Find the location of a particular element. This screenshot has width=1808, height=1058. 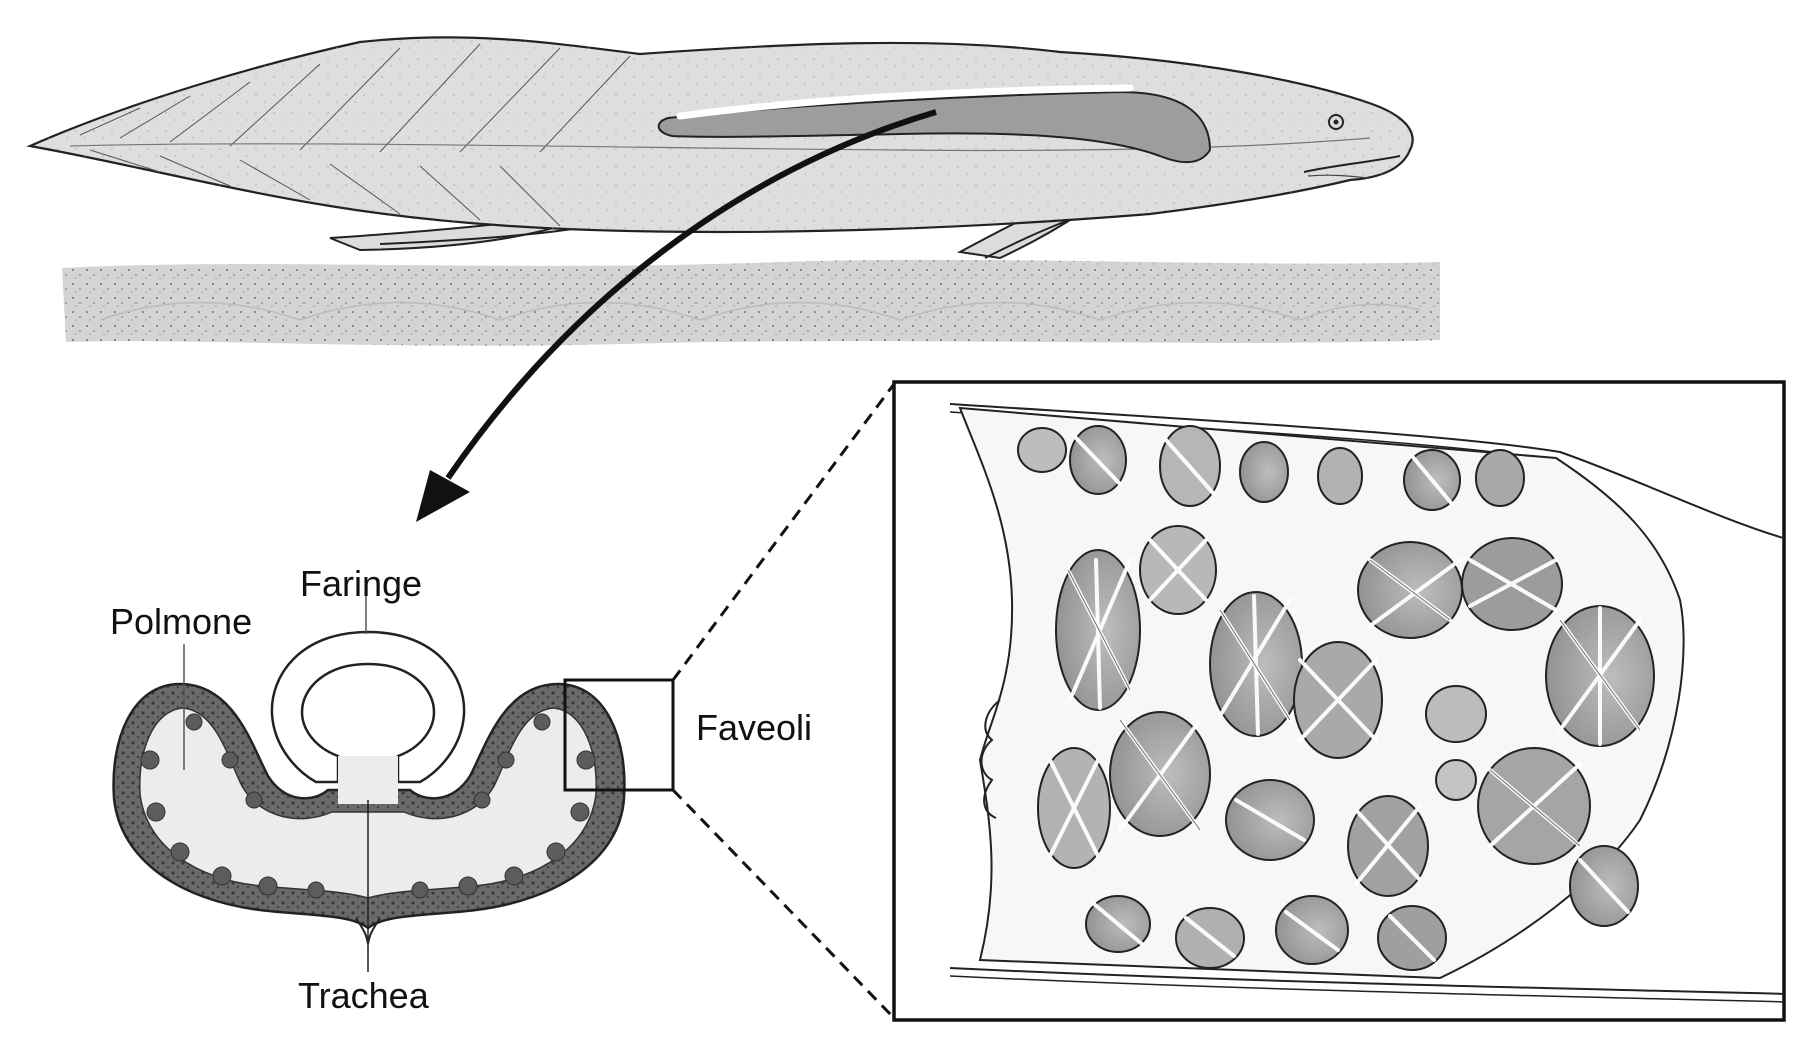

connector-arrow is located at coordinates (676, 315).